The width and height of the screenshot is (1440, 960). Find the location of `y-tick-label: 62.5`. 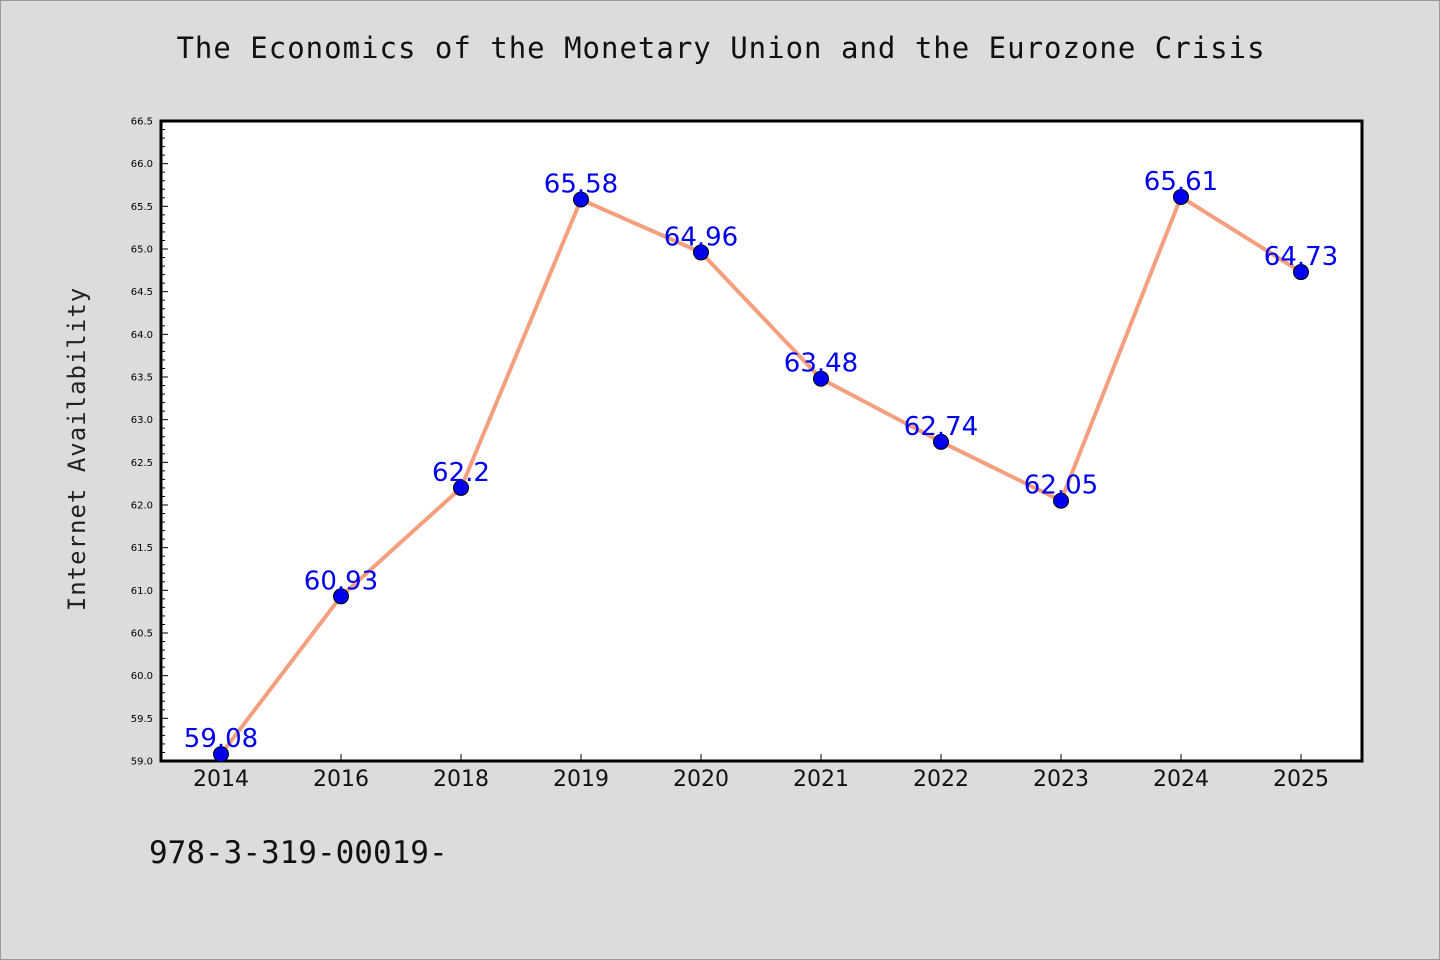

y-tick-label: 62.5 is located at coordinates (142, 463).